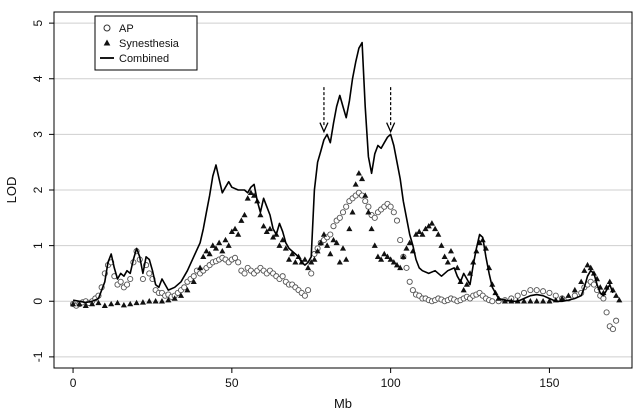 The image size is (637, 412). What do you see at coordinates (38, 22) in the screenshot?
I see `y-tick-label: 5` at bounding box center [38, 22].